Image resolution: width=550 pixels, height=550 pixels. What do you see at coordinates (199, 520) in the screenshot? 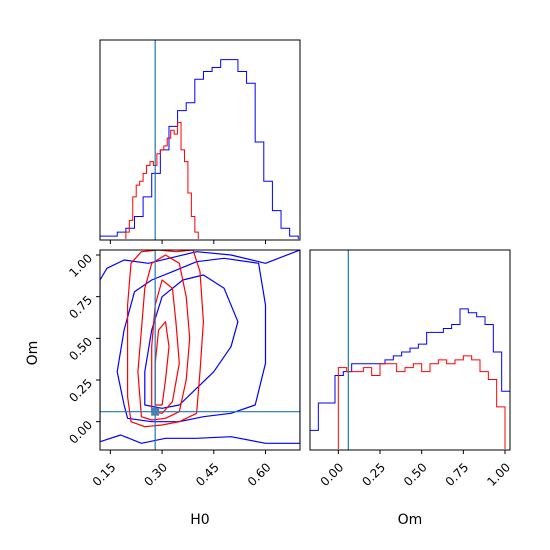
I see `x-axis-label-h0: H0` at bounding box center [199, 520].